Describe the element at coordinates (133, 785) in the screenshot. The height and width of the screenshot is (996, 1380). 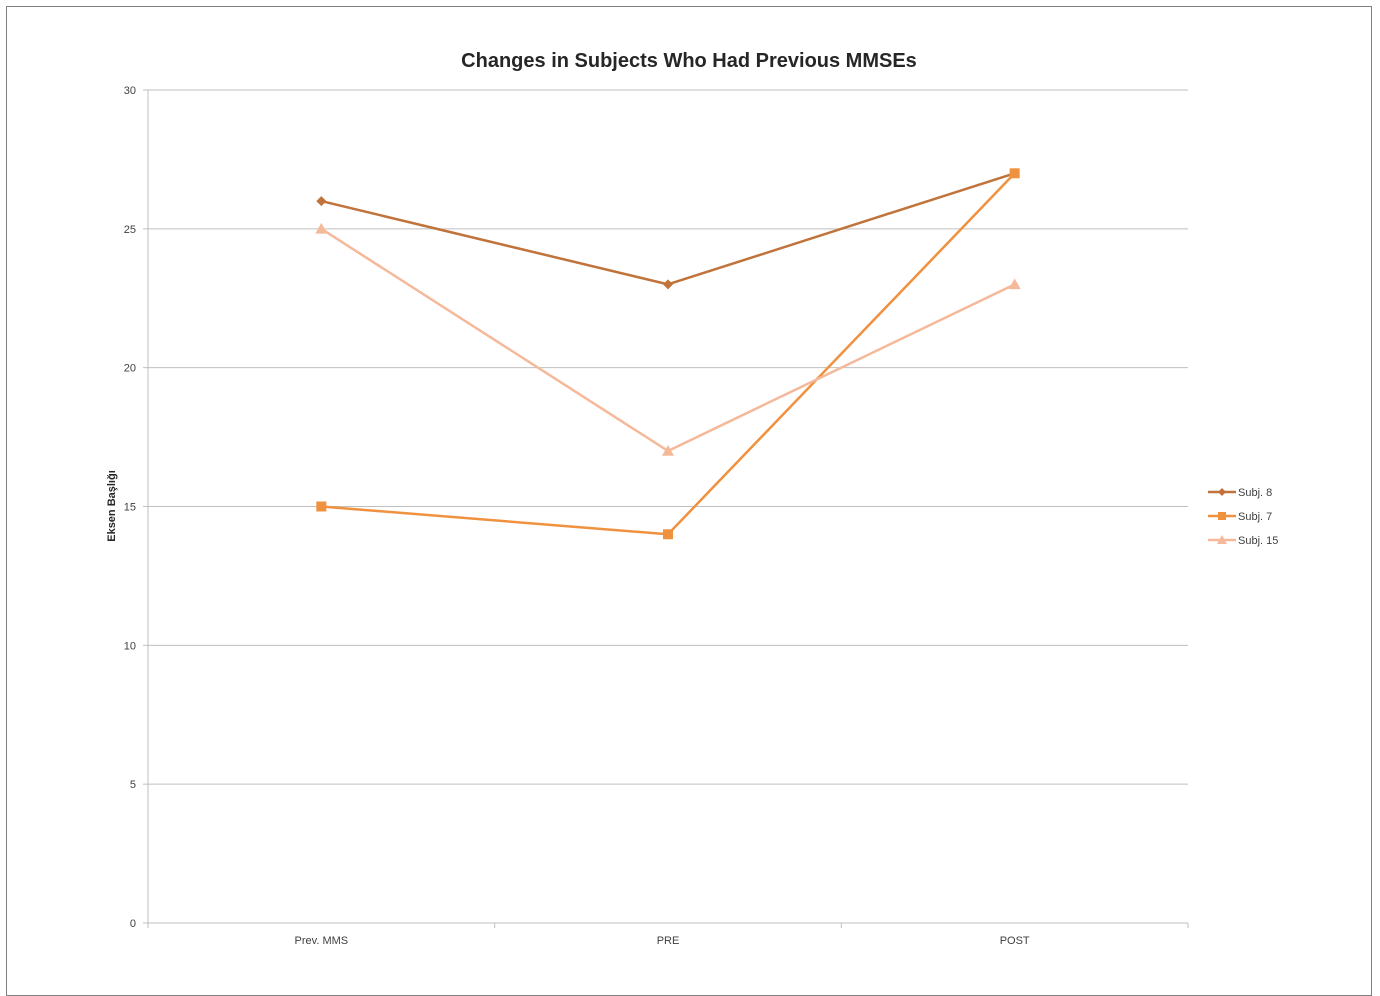
I see `y-tick-label: 5` at that location.